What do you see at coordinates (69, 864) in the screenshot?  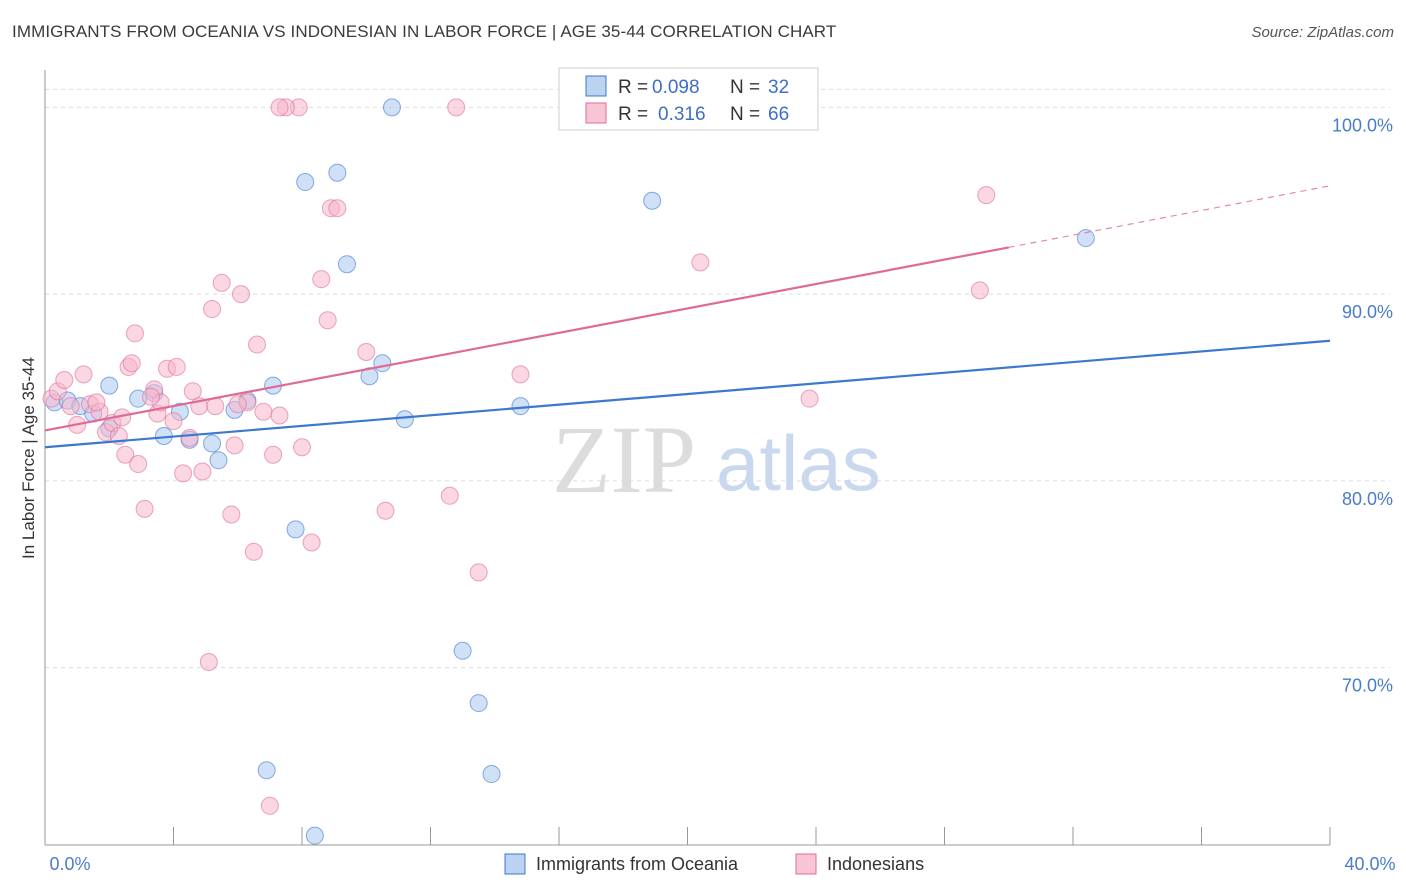 I see `x-tick-label: 0.0%` at bounding box center [69, 864].